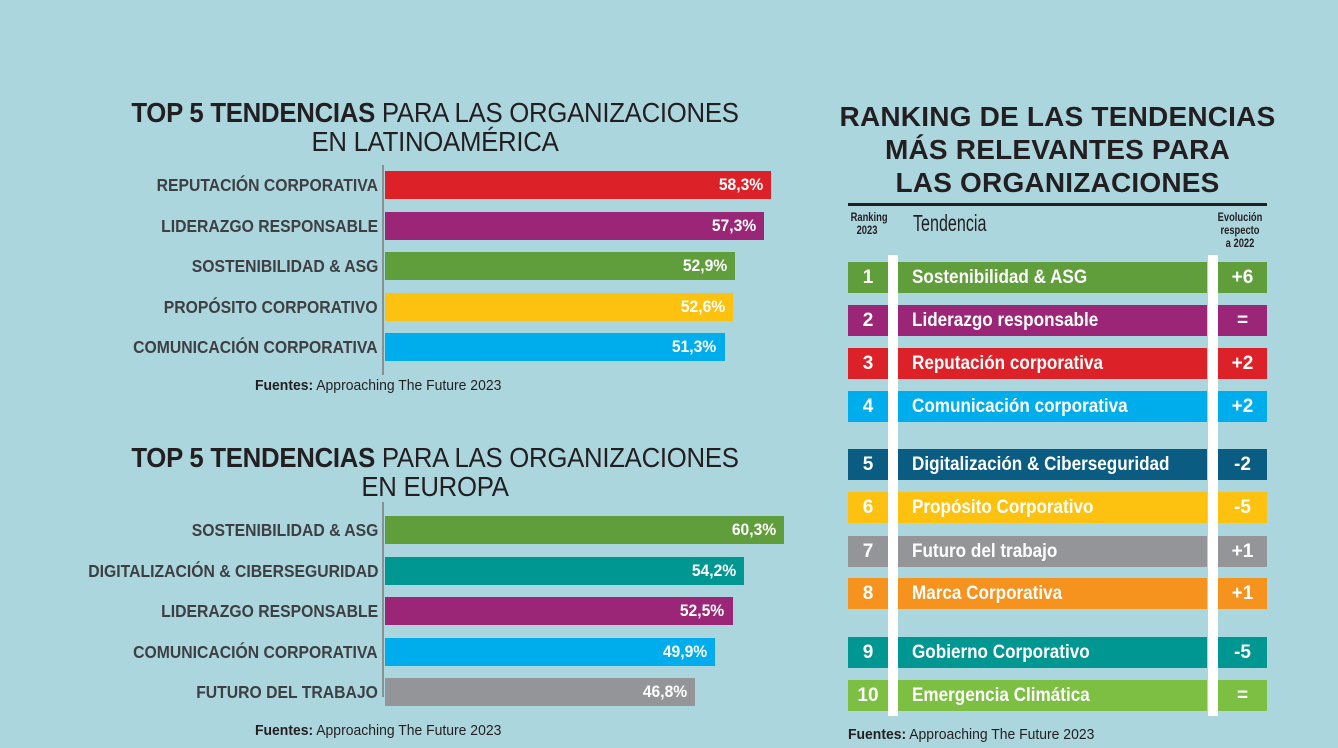  Describe the element at coordinates (1003, 507) in the screenshot. I see `ranking-trend-cell-text: Propósito Corporativo` at that location.